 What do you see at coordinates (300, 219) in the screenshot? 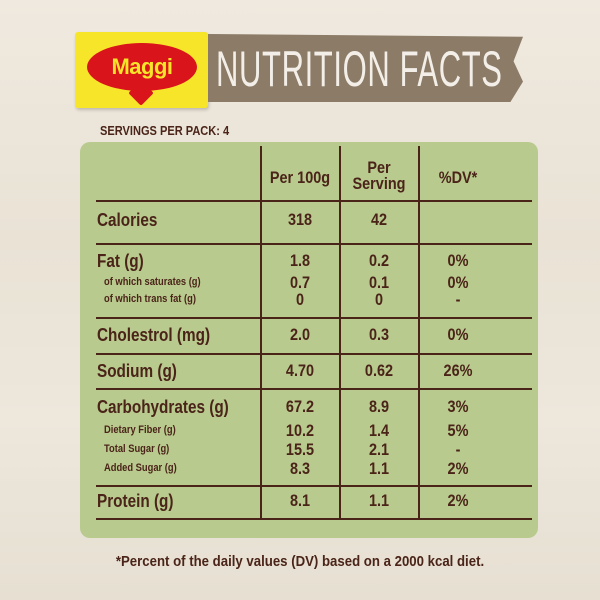
I see `value-per-100g: 318` at bounding box center [300, 219].